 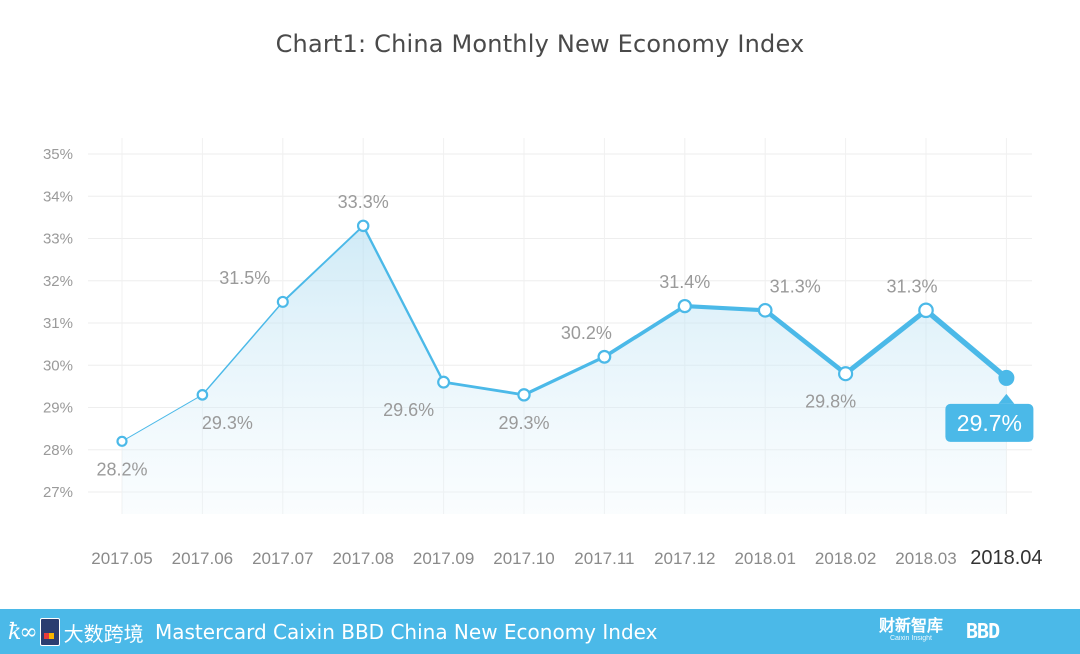 What do you see at coordinates (58, 323) in the screenshot?
I see `y-tick-label: 31%` at bounding box center [58, 323].